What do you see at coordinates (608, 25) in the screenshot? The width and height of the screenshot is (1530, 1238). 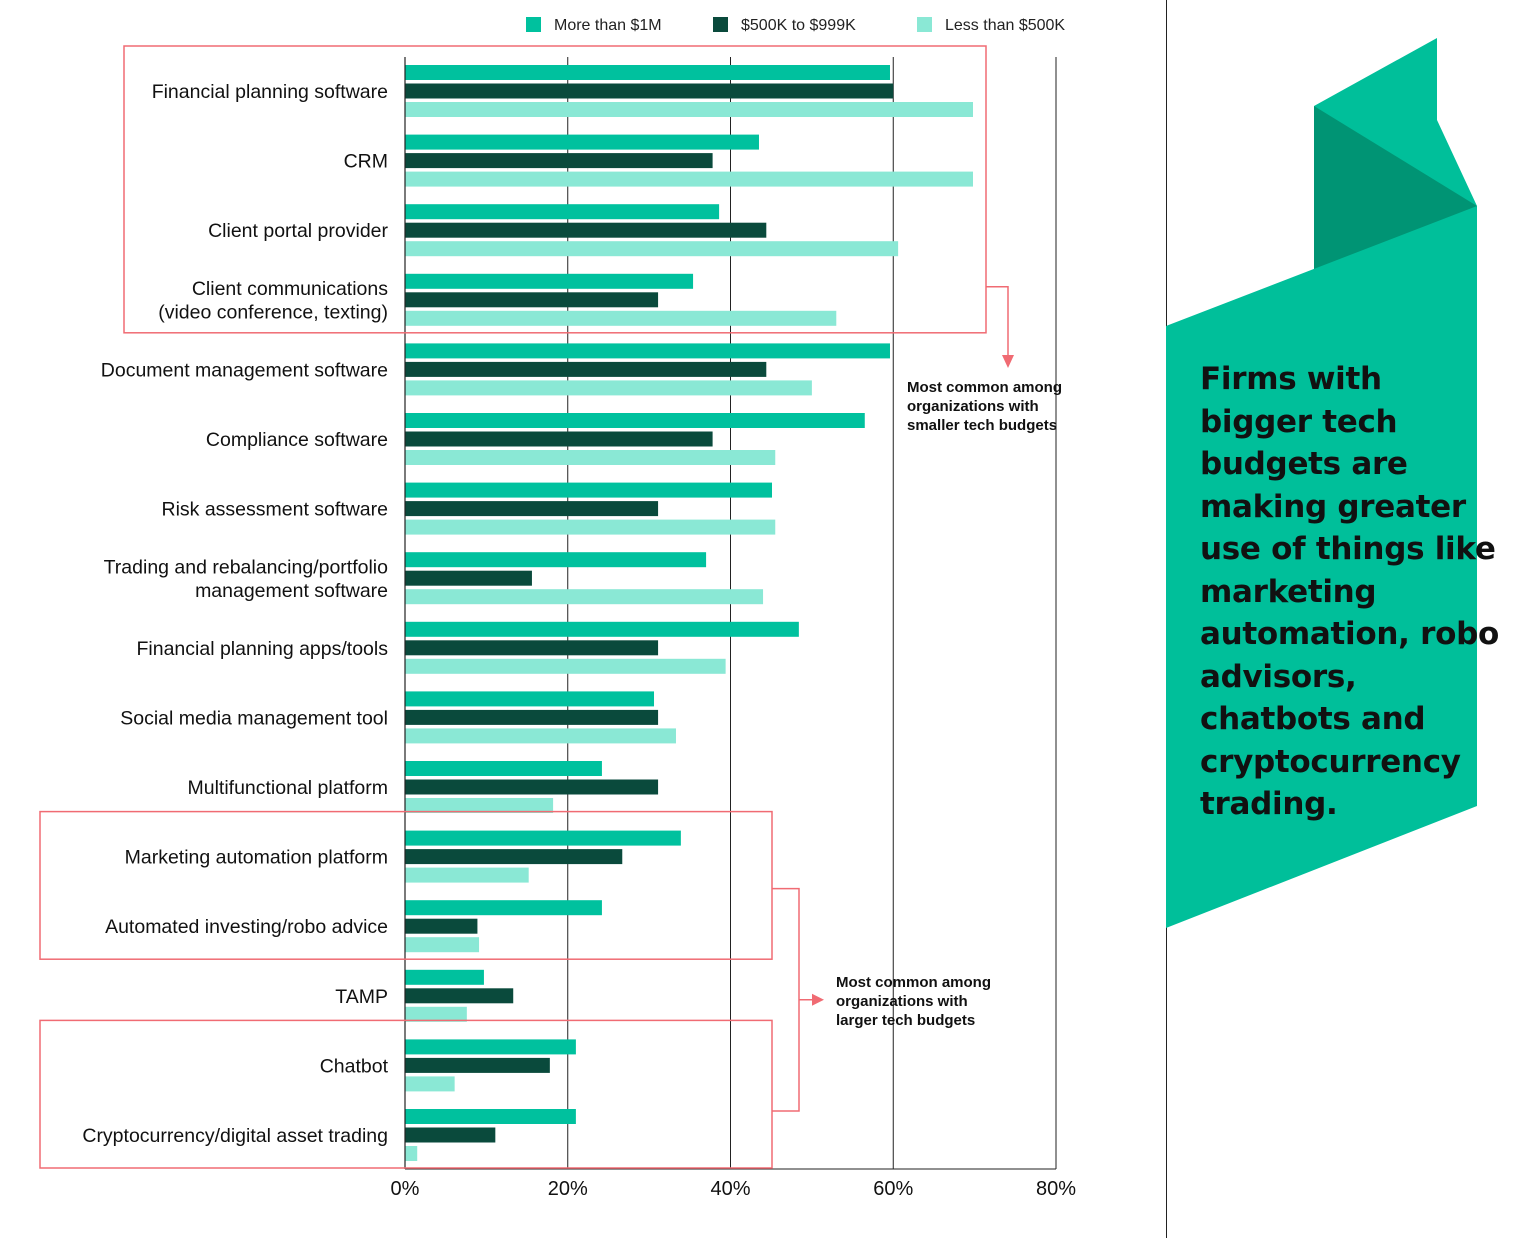 I see `legend-label: More than $1M` at bounding box center [608, 25].